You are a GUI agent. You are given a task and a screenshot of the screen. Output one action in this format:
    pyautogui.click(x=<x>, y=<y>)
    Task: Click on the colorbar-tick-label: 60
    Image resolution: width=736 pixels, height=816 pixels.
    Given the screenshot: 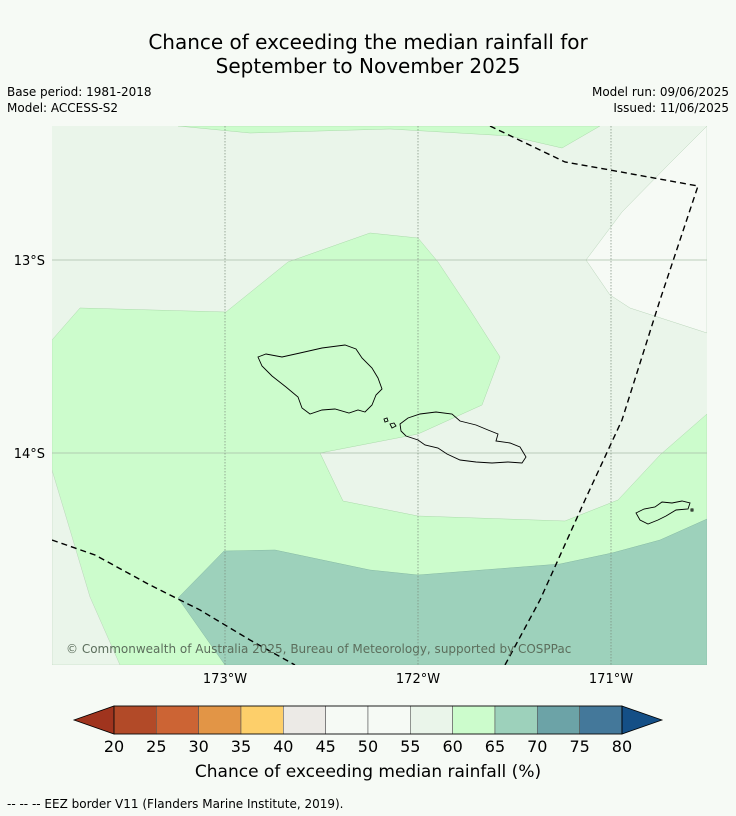 What is the action you would take?
    pyautogui.click(x=452, y=746)
    